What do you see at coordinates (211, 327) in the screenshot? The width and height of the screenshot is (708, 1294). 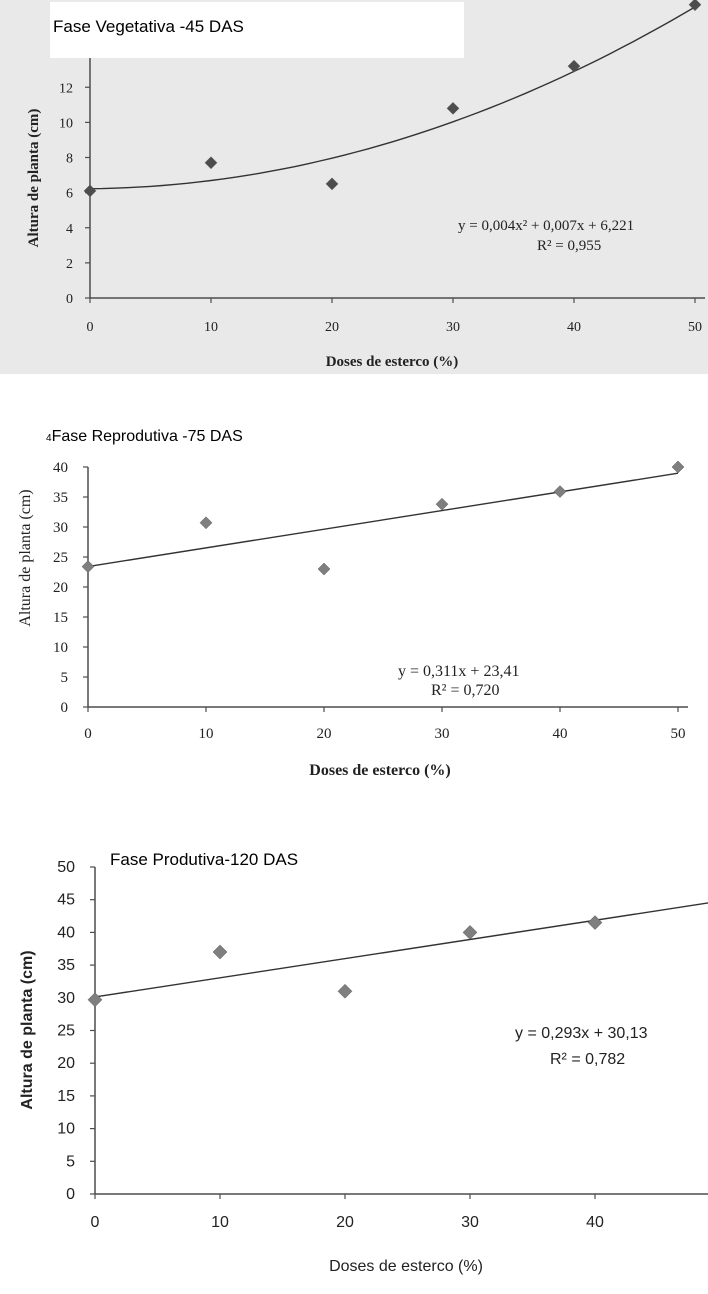 I see `chart-1-x-tick-label: 10` at bounding box center [211, 327].